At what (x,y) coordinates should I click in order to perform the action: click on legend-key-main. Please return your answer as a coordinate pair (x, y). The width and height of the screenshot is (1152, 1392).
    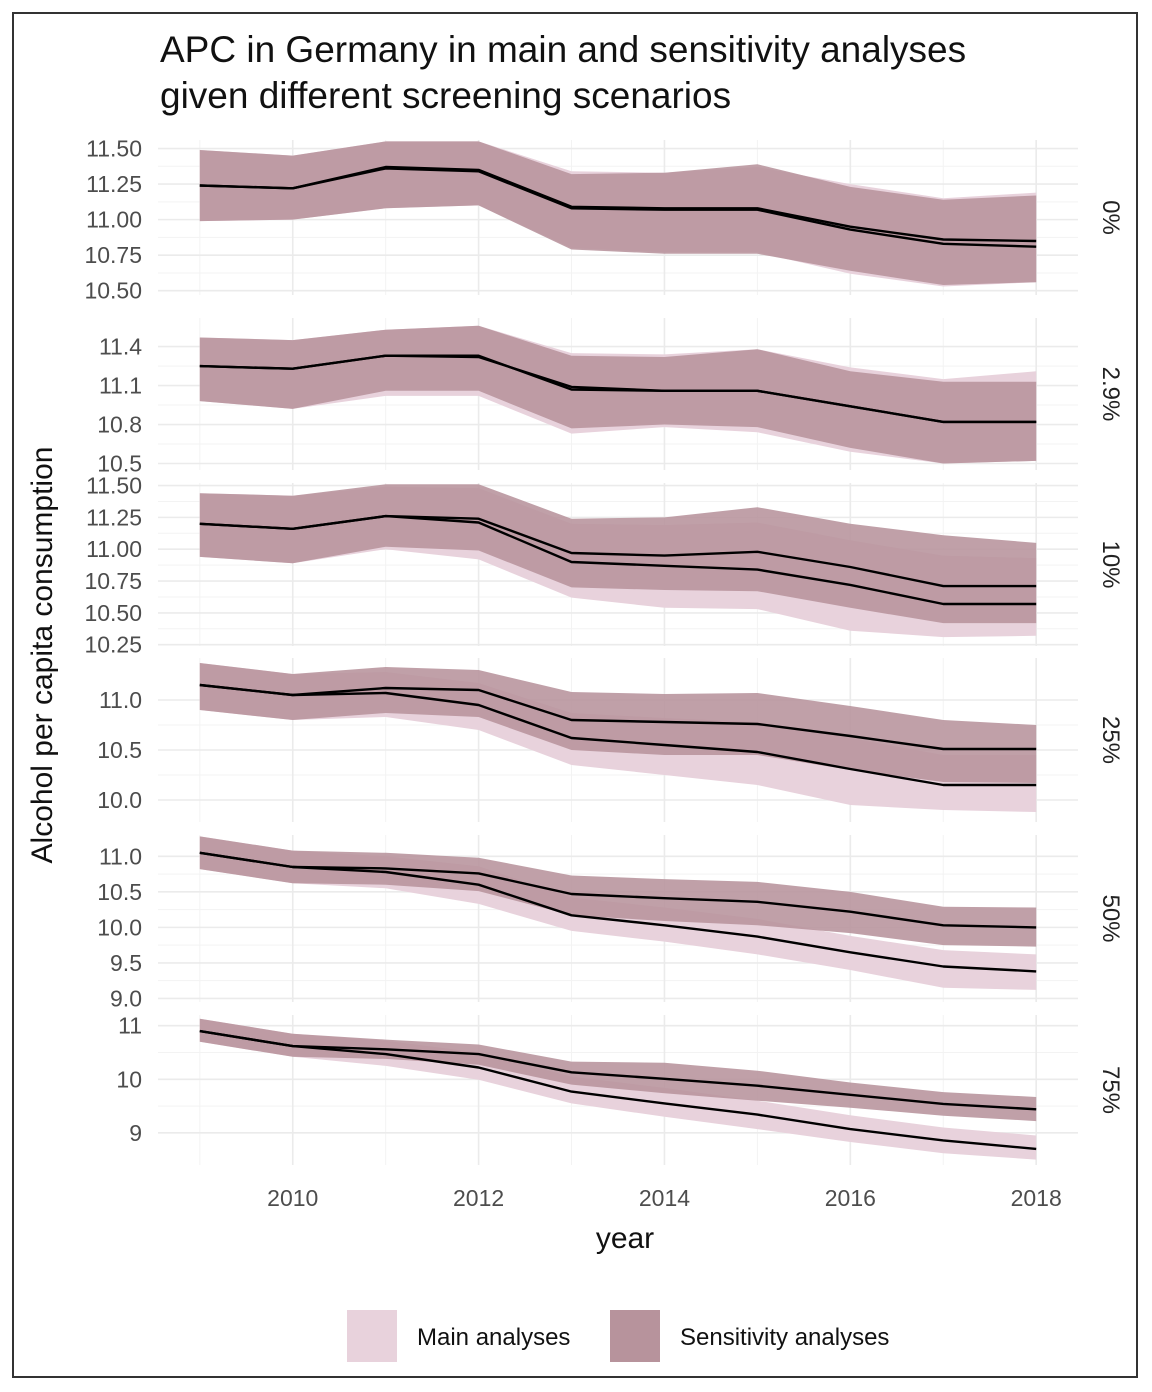
    Looking at the image, I should click on (372, 1336).